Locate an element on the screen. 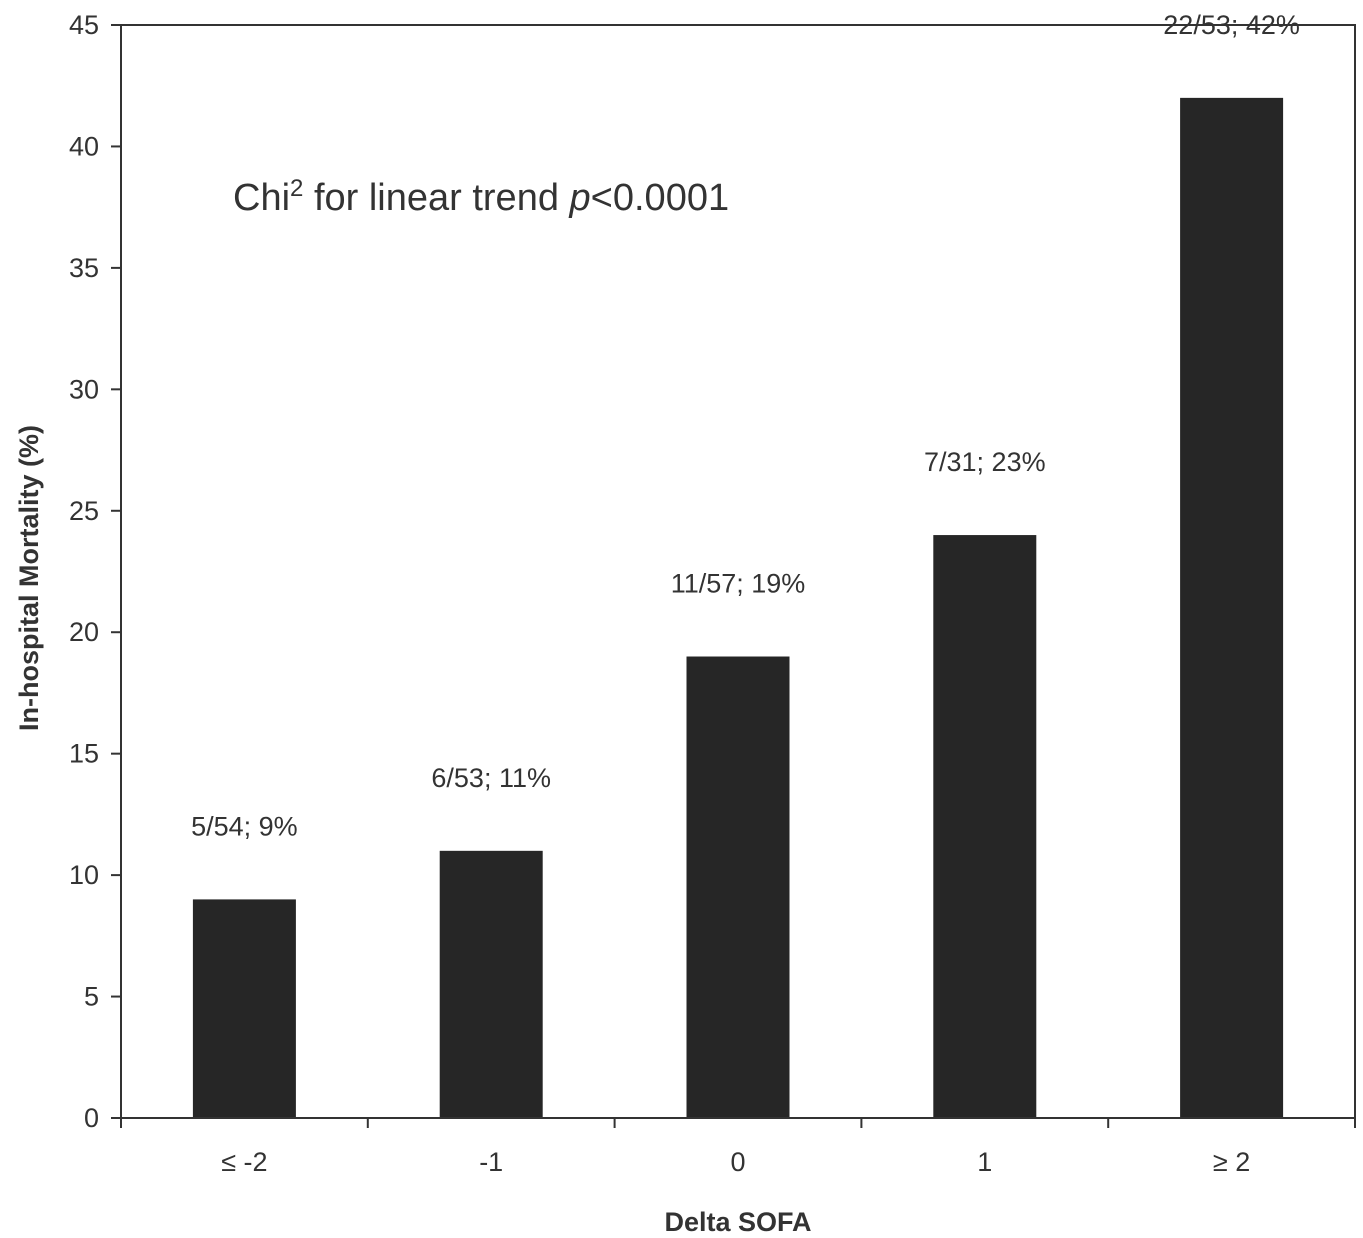 This screenshot has height=1238, width=1363. annotation-text: Chi2 for linear trend p<0.0001 is located at coordinates (481, 197).